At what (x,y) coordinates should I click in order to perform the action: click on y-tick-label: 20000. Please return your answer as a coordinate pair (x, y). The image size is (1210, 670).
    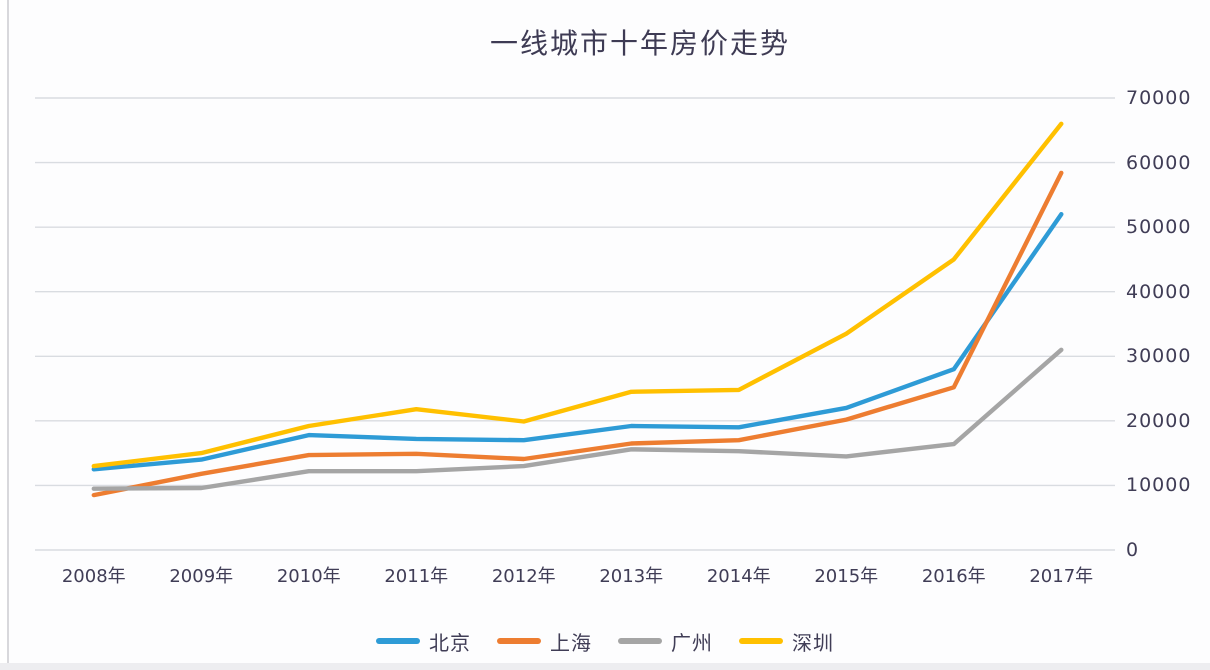
    Looking at the image, I should click on (1159, 420).